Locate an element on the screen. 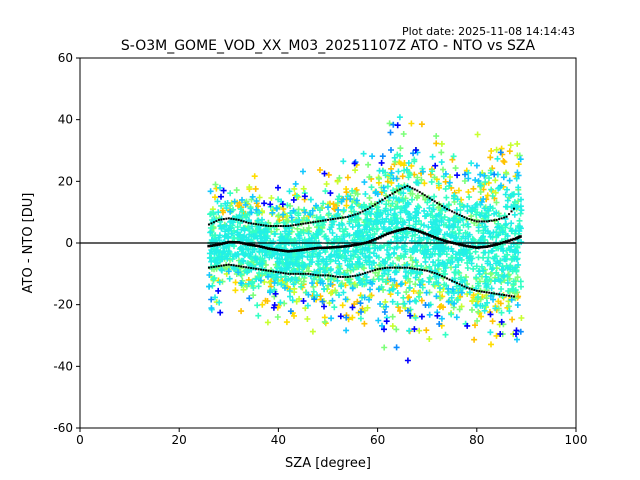 The width and height of the screenshot is (640, 480). series-mean+std is located at coordinates (361, 206).